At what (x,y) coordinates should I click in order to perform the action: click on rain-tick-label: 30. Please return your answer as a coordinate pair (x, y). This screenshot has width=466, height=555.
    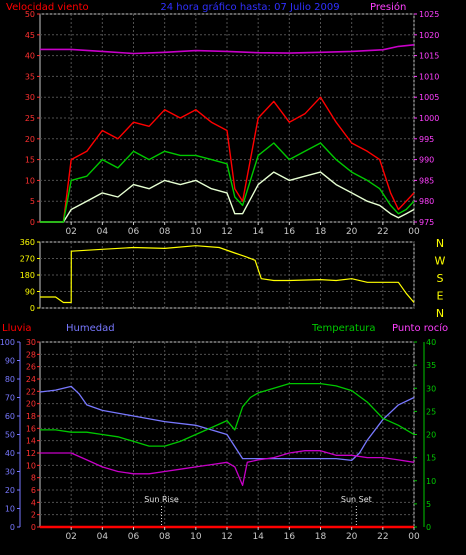
    Looking at the image, I should click on (31, 342).